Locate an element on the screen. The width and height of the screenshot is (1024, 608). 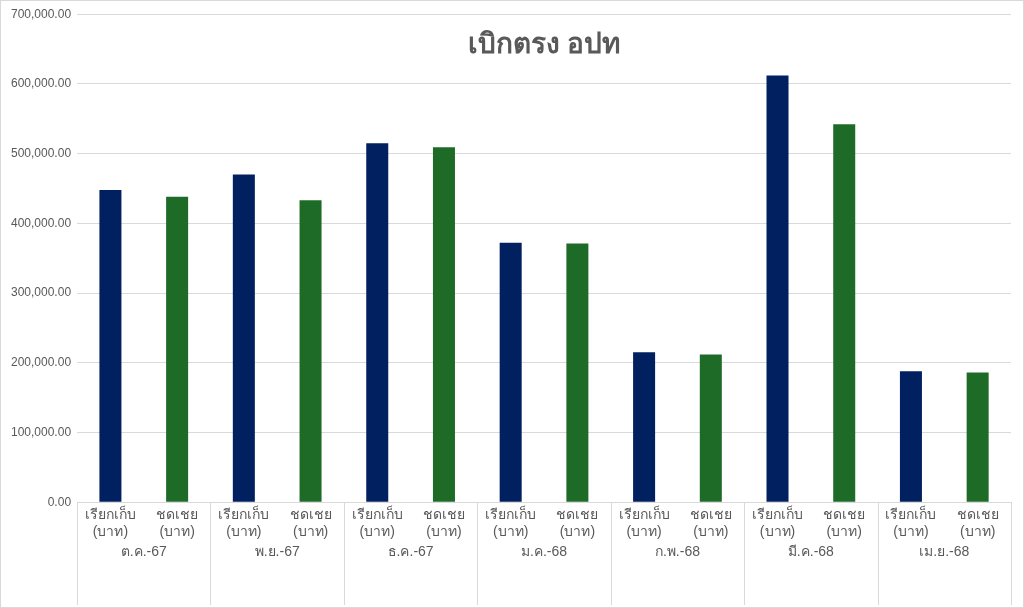
y-tick-label: 600,000.00 is located at coordinates (41, 83).